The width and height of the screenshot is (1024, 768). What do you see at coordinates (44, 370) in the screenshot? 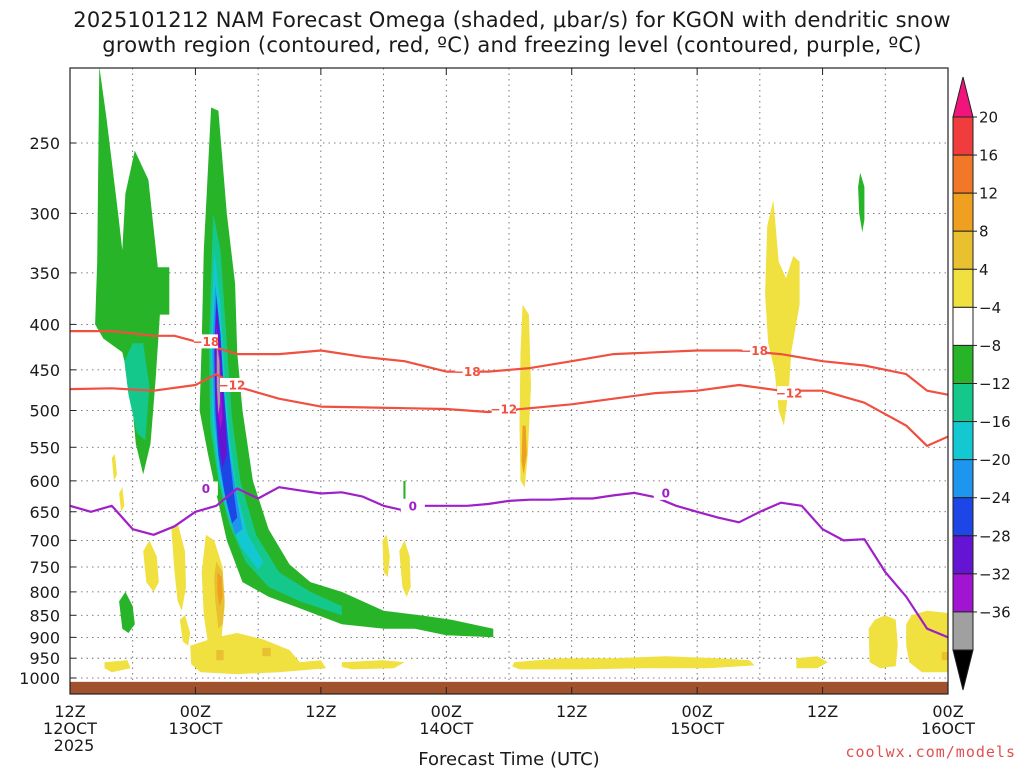
I see `y-tick-label: 450` at bounding box center [44, 370].